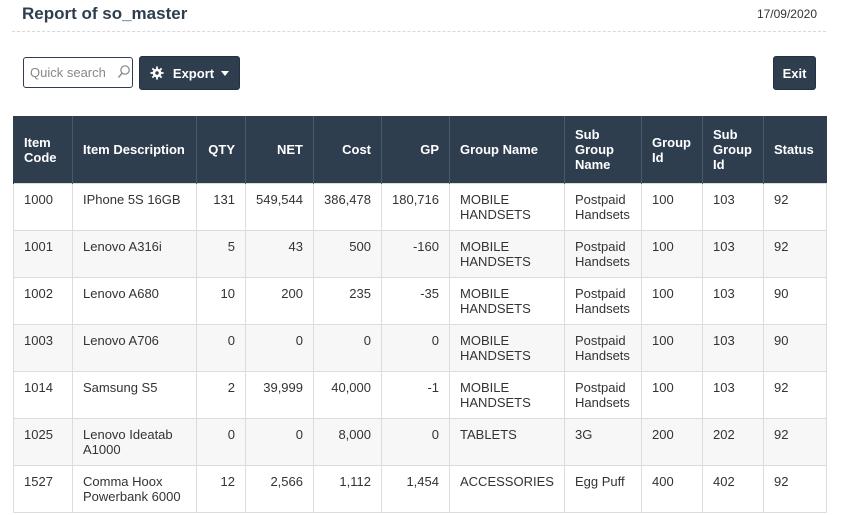  Describe the element at coordinates (134, 301) in the screenshot. I see `cell-item-description: Lenovo A680` at that location.